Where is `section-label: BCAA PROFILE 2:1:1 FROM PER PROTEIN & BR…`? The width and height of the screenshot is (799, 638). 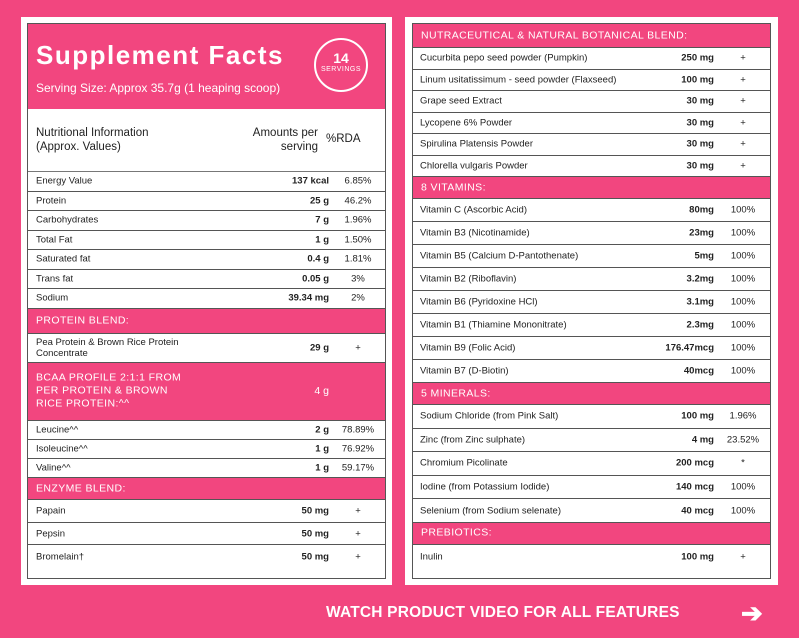 section-label: BCAA PROFILE 2:1:1 FROM PER PROTEIN & BR… is located at coordinates (108, 391).